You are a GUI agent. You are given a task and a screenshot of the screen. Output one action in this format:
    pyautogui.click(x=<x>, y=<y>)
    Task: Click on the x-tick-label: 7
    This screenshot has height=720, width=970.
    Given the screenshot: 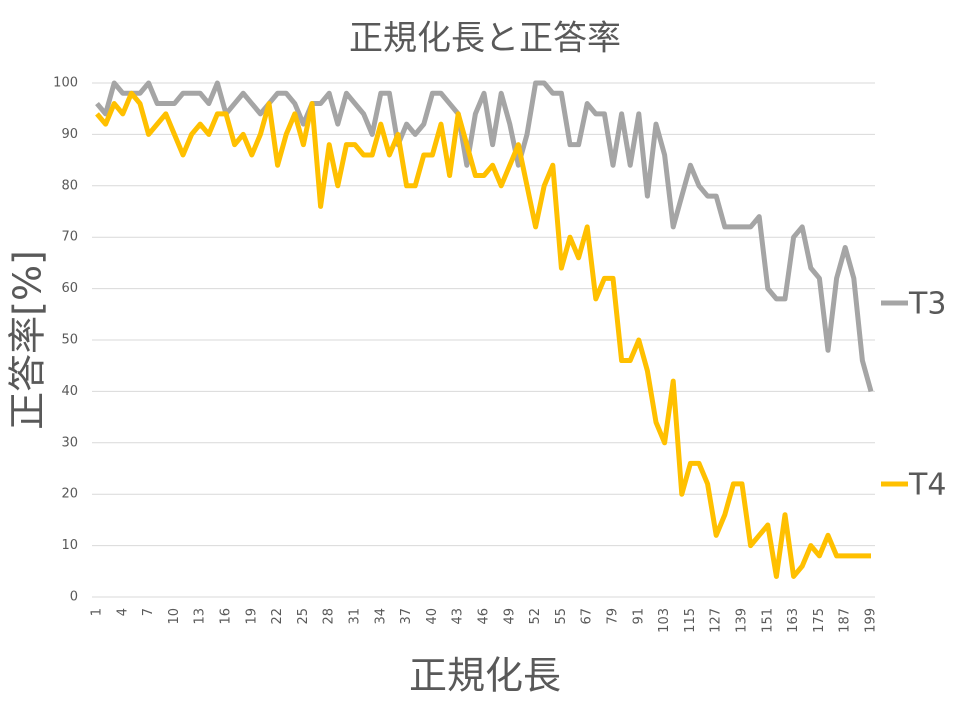 What is the action you would take?
    pyautogui.click(x=148, y=612)
    